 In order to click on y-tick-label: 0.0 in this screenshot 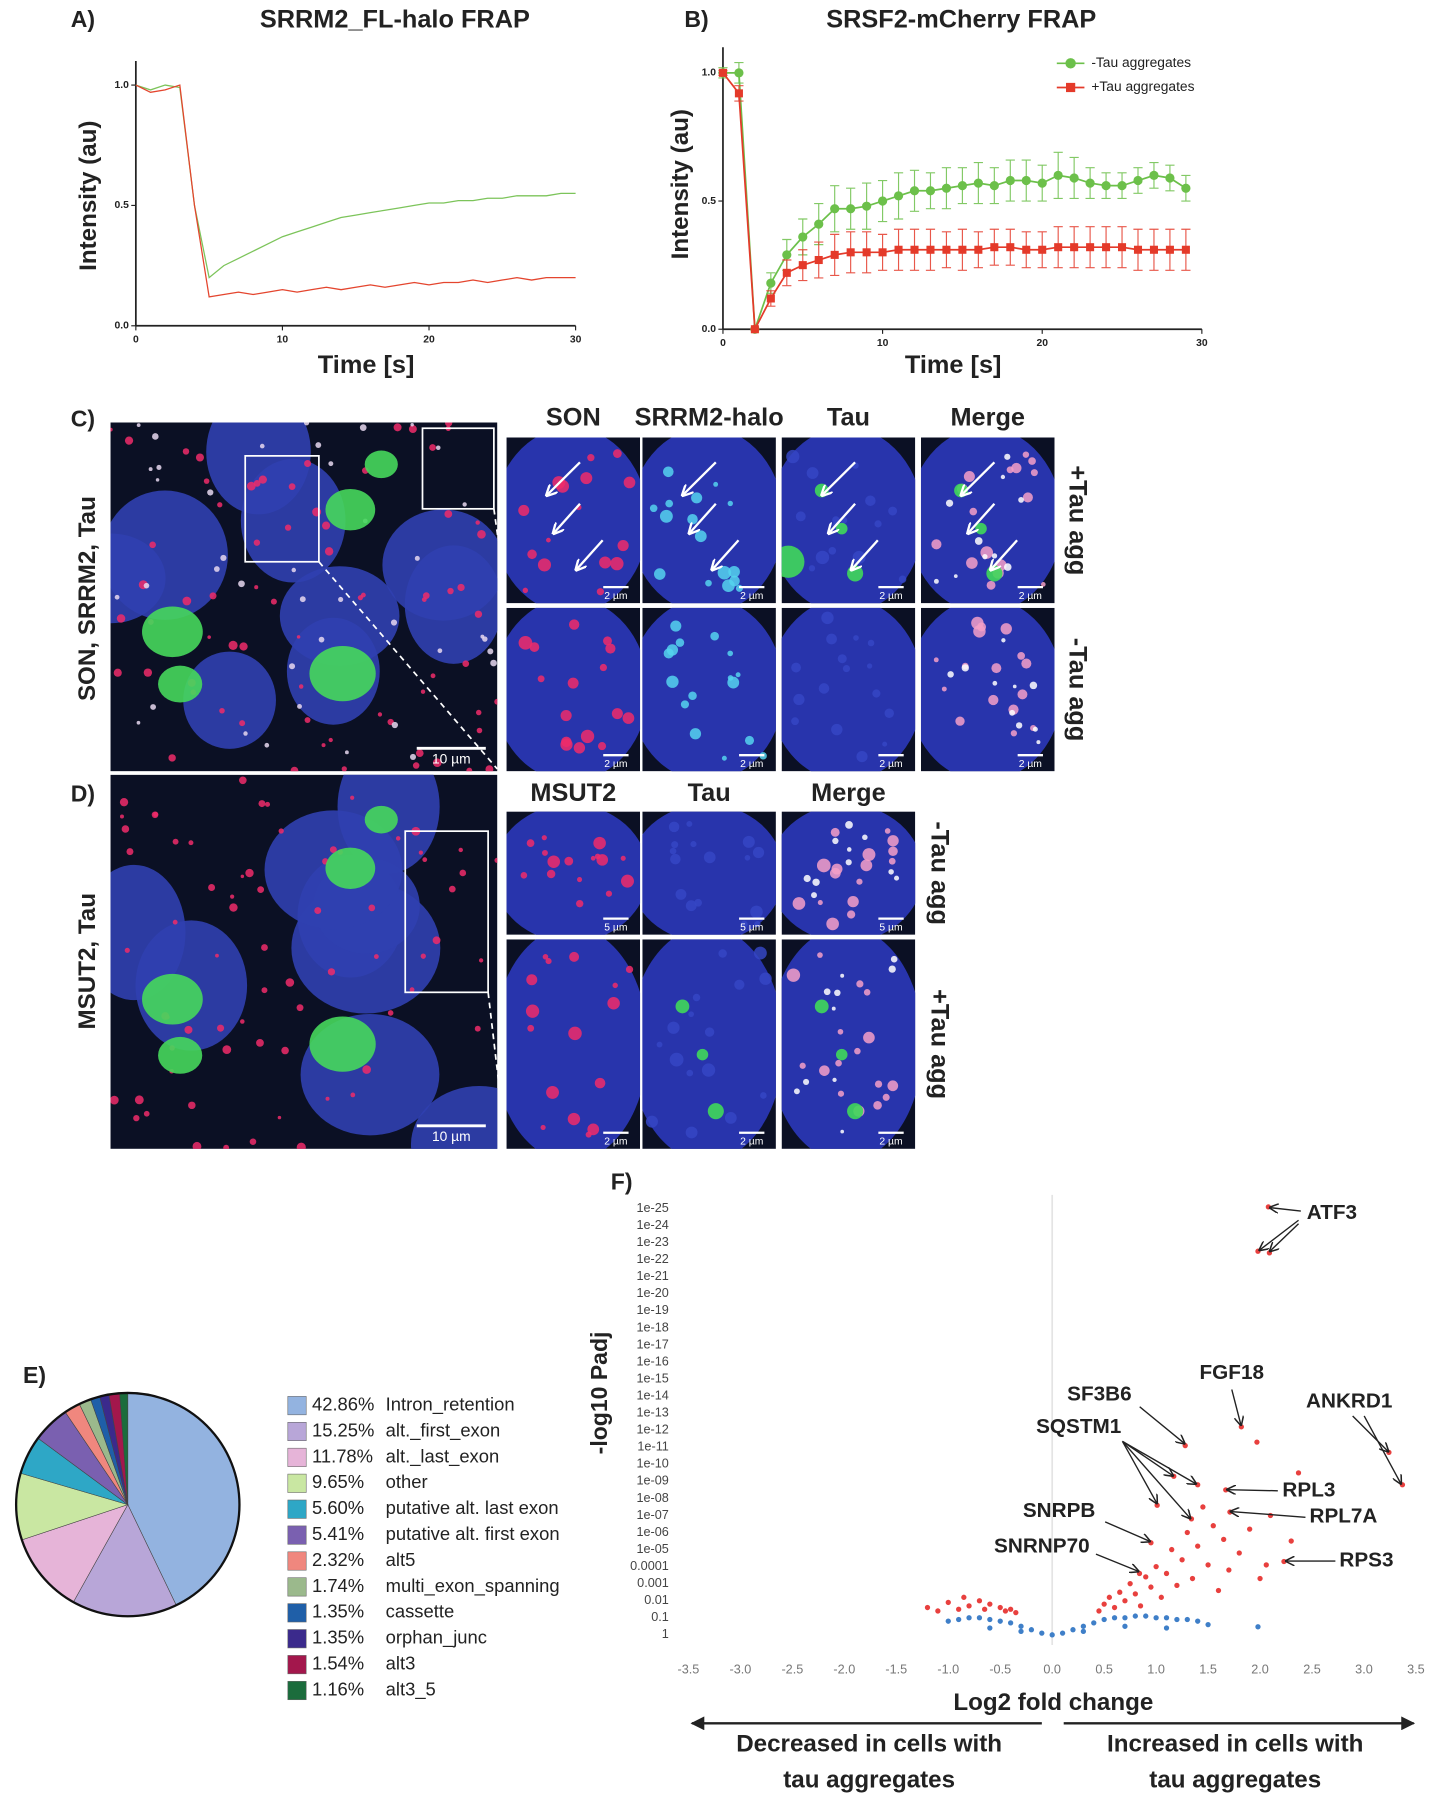, I will do `click(122, 326)`.